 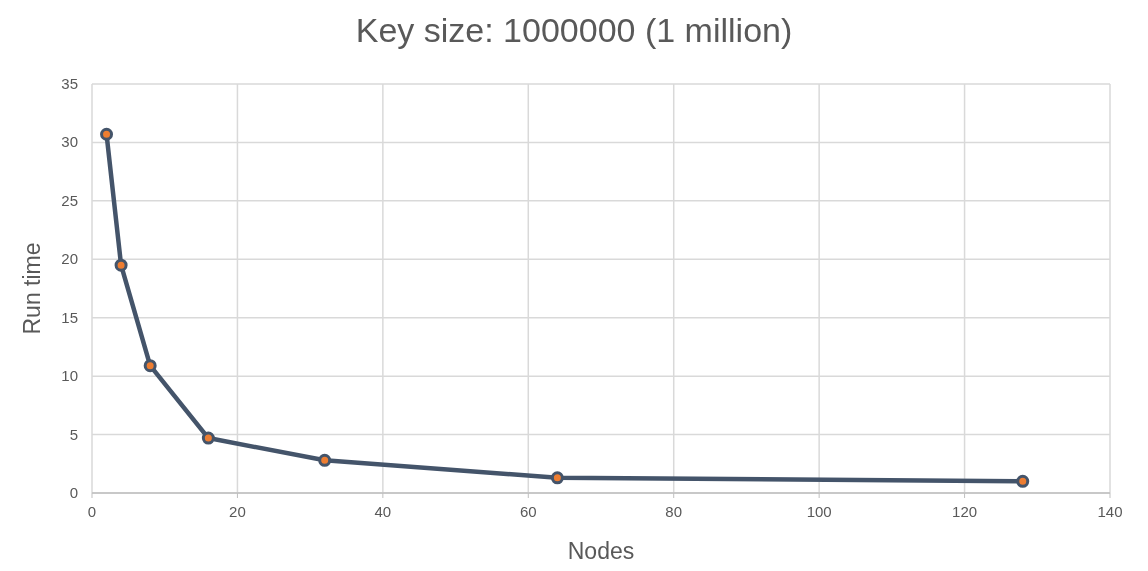 I want to click on y-tick-label: 20, so click(x=69, y=259).